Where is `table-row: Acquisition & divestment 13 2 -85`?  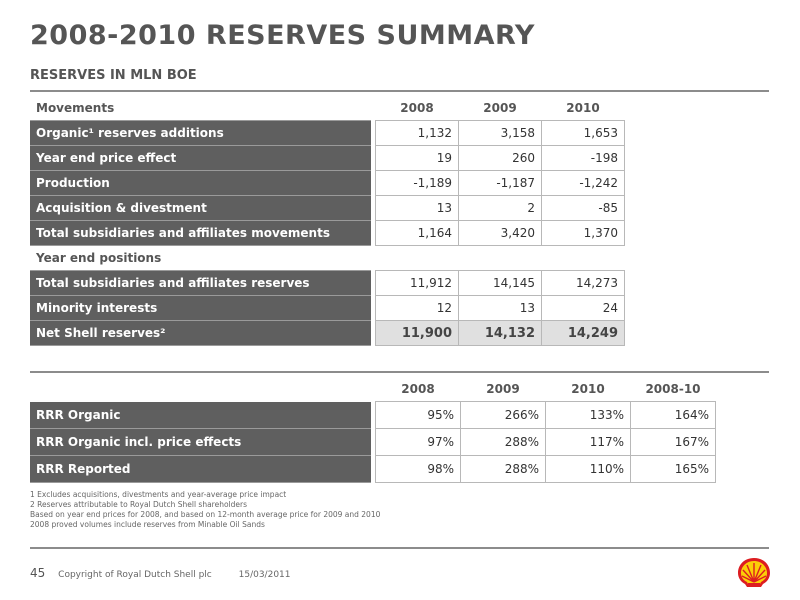
table-row: Acquisition & divestment 13 2 -85 is located at coordinates (327, 208).